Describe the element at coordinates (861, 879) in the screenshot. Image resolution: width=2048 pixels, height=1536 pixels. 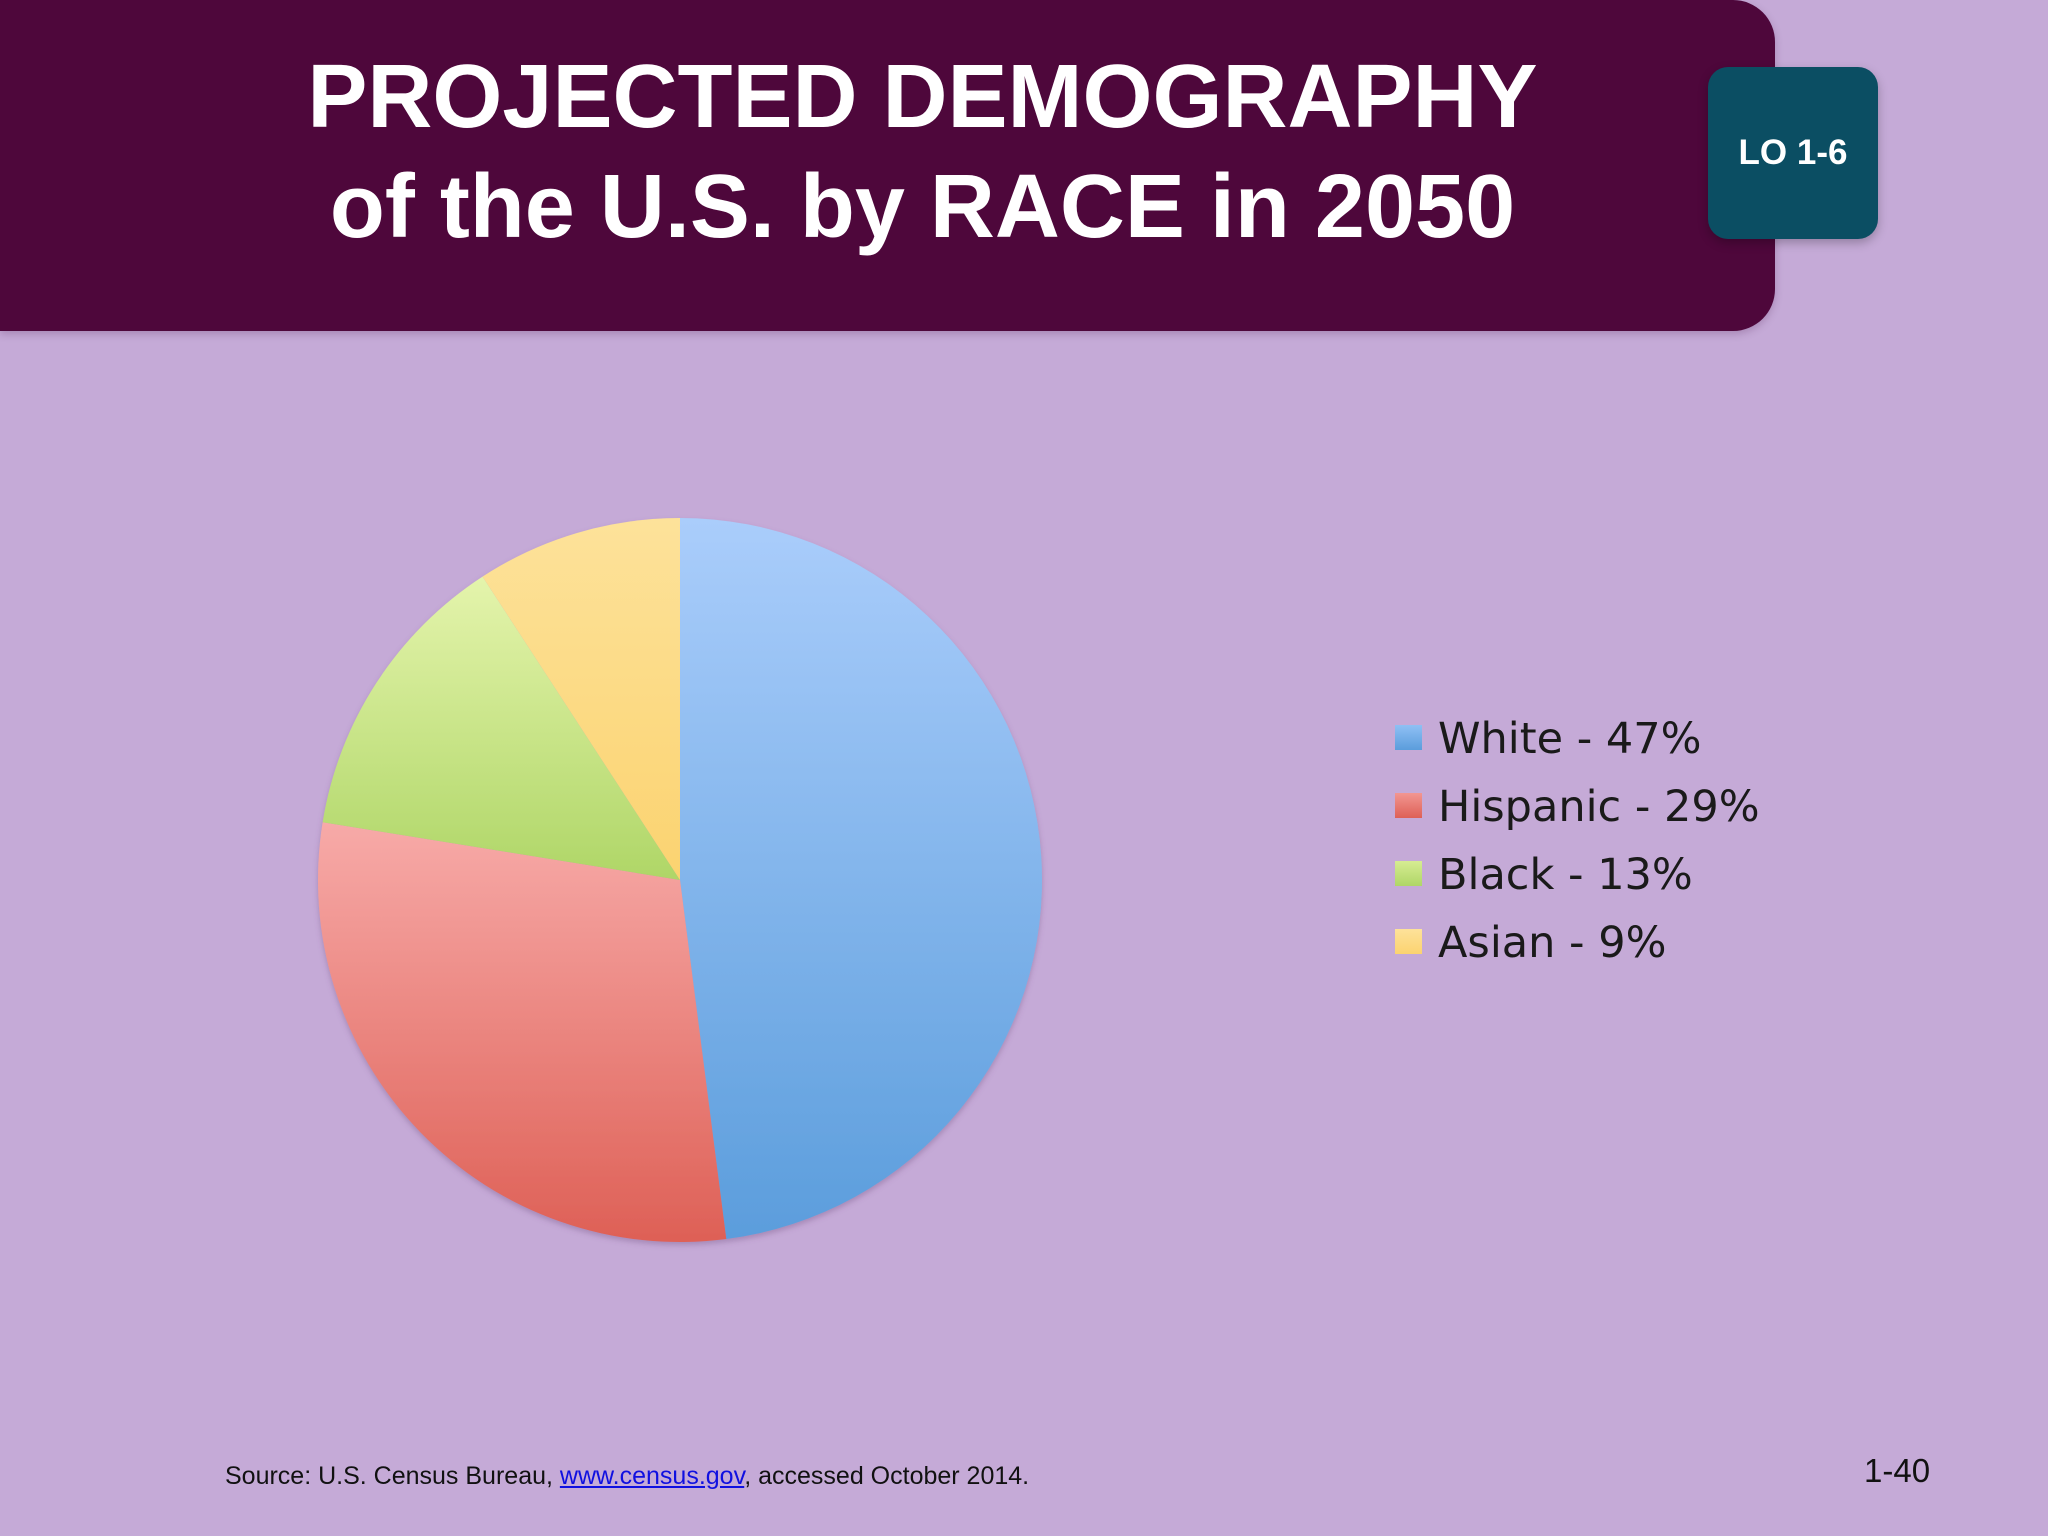
I see `pie-slice-white` at that location.